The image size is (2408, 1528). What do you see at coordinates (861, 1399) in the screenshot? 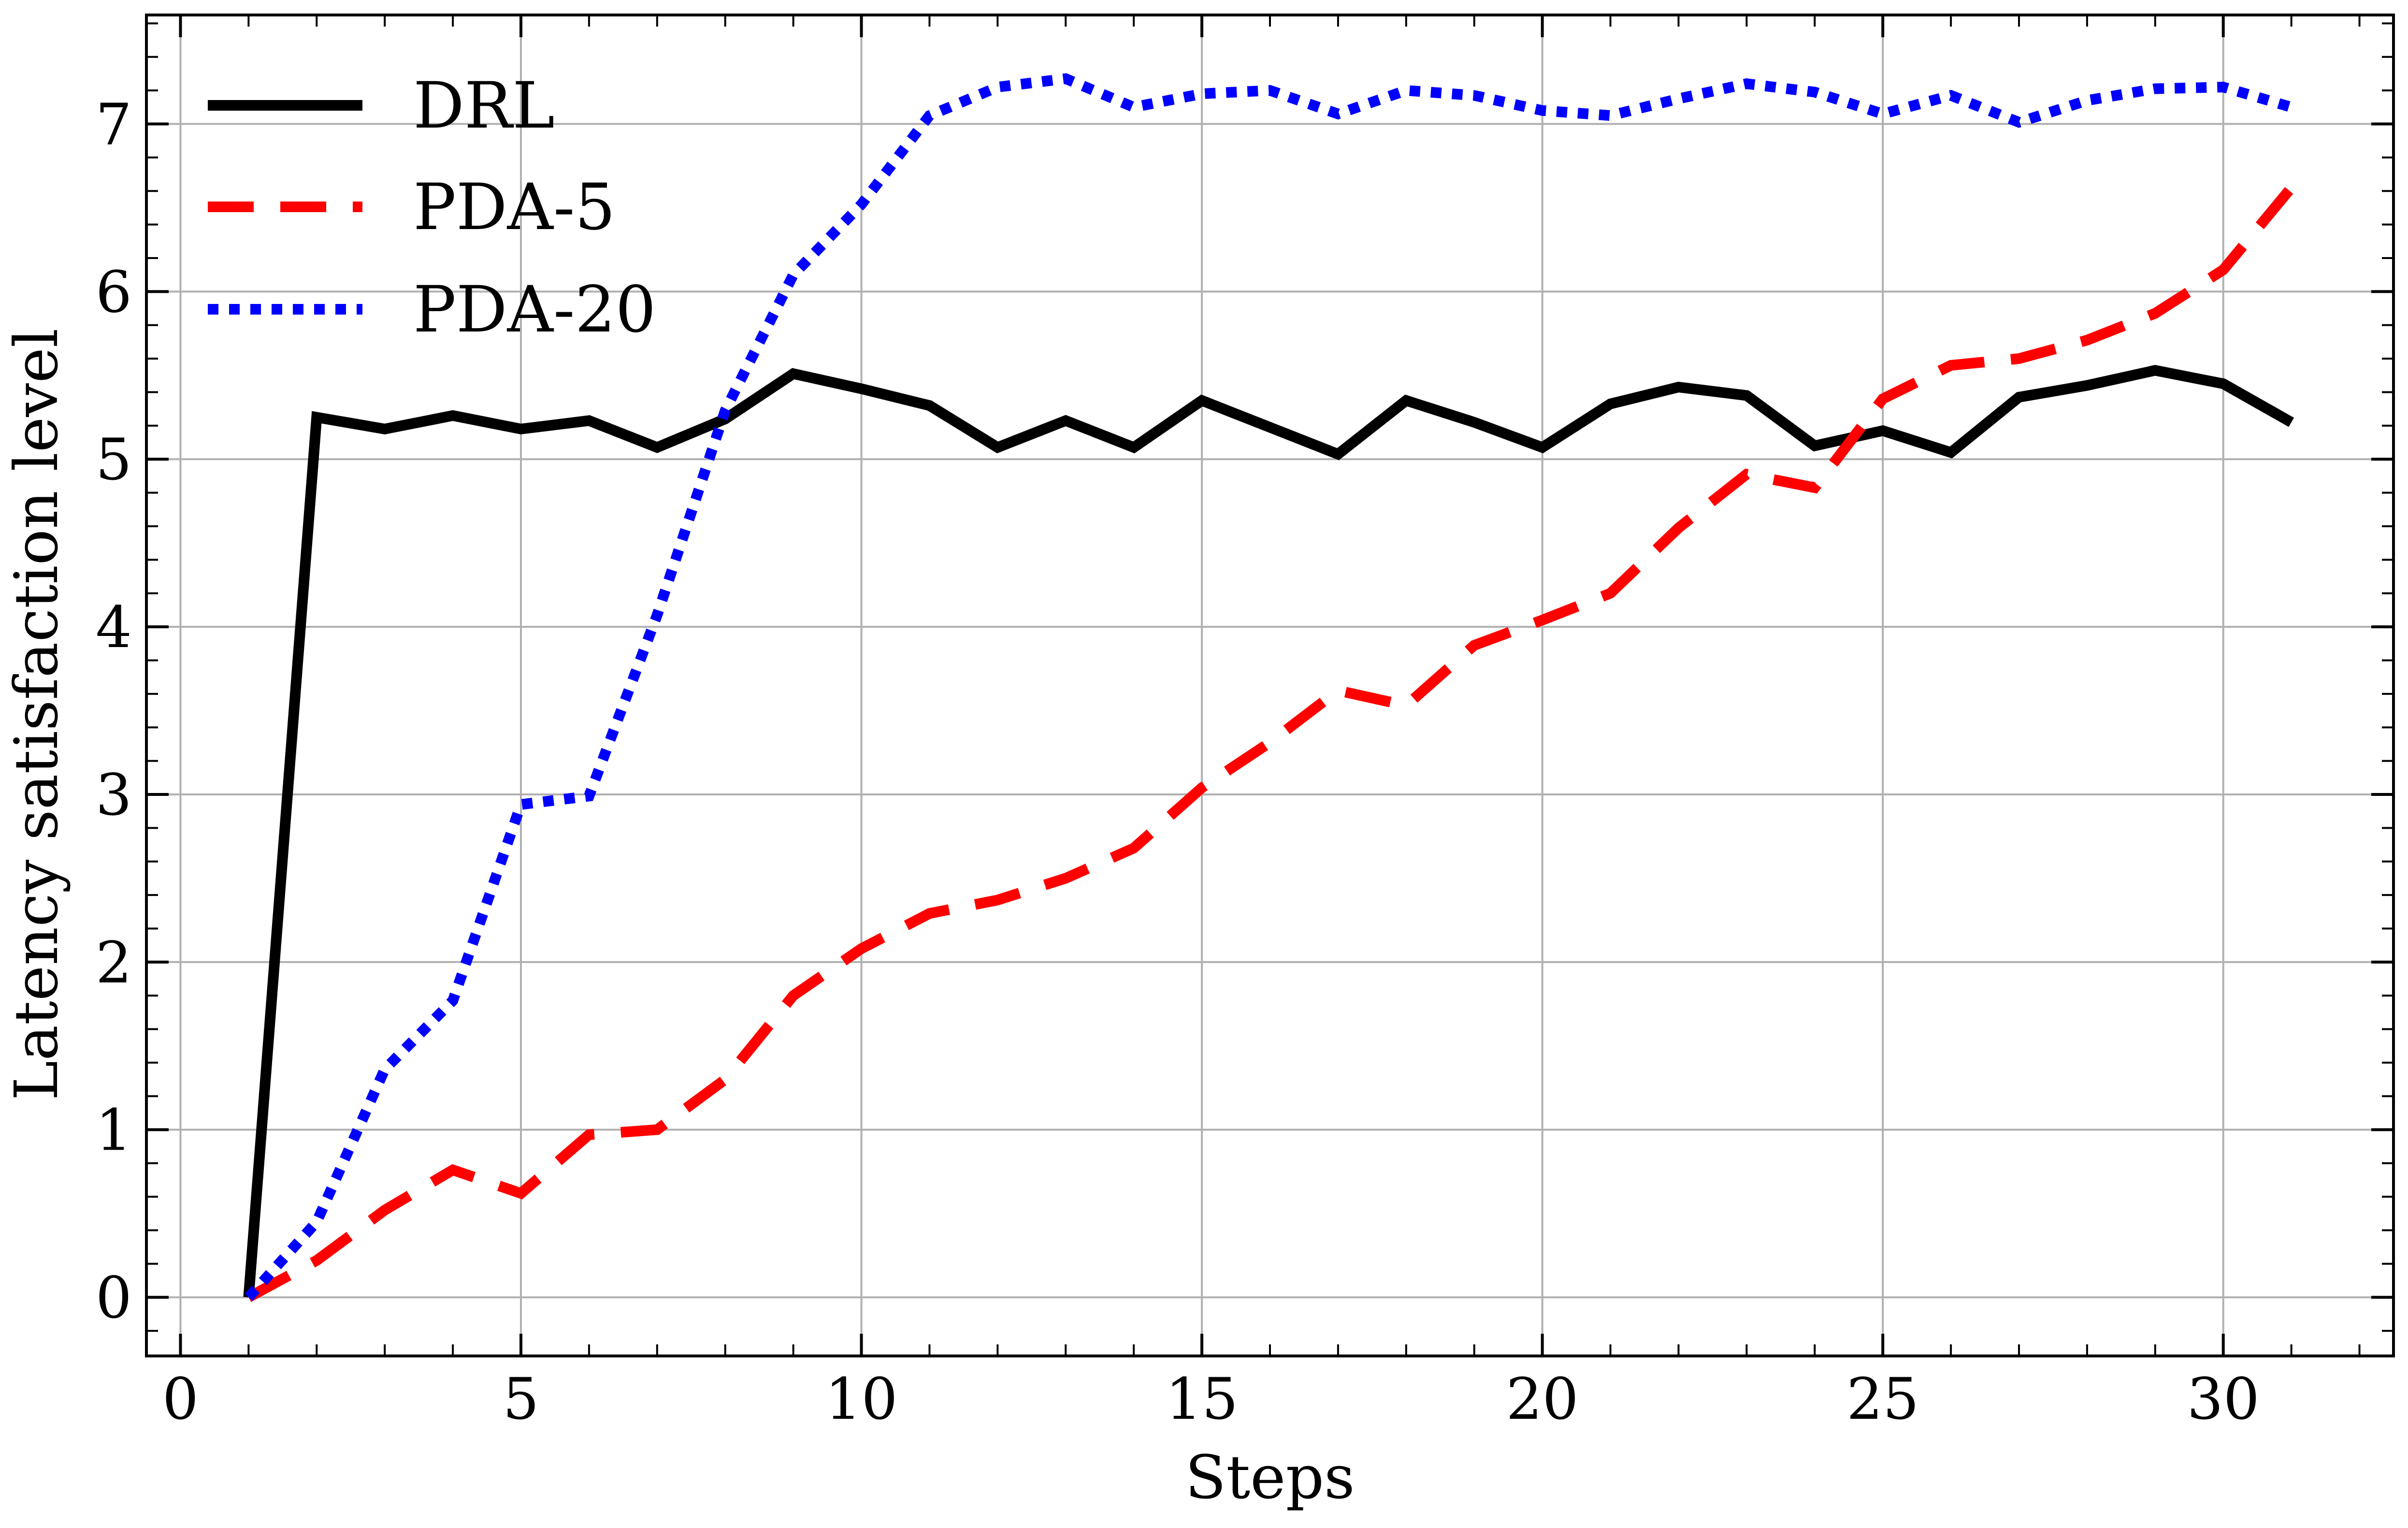
I see `x-tick-label: 10` at bounding box center [861, 1399].